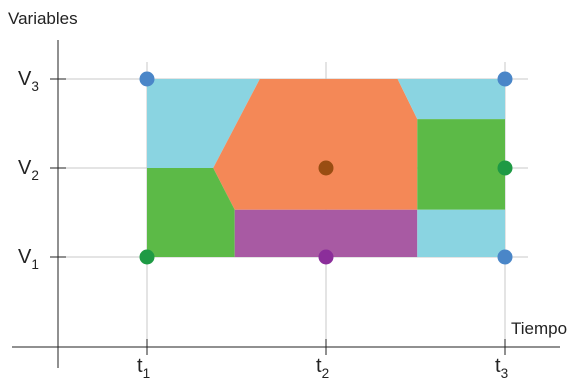  I want to click on point-t1-v1, so click(147, 257).